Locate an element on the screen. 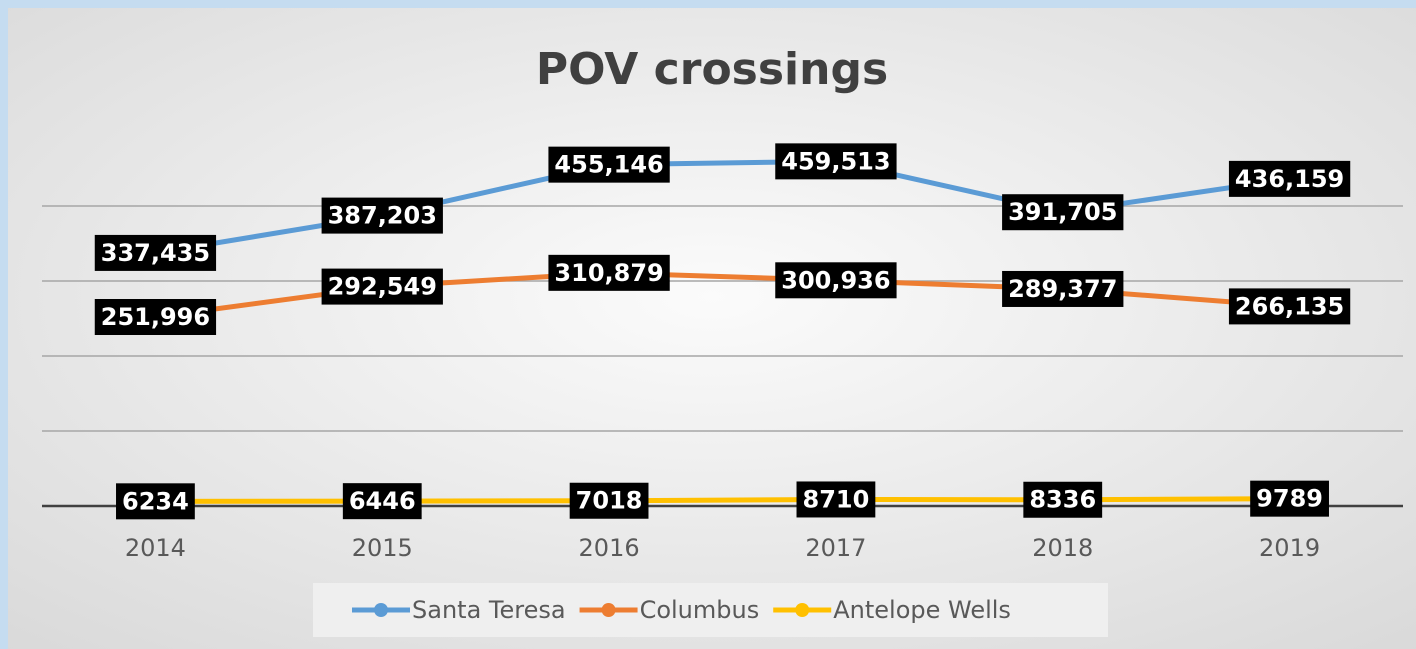  data-label: 6446 is located at coordinates (382, 501).